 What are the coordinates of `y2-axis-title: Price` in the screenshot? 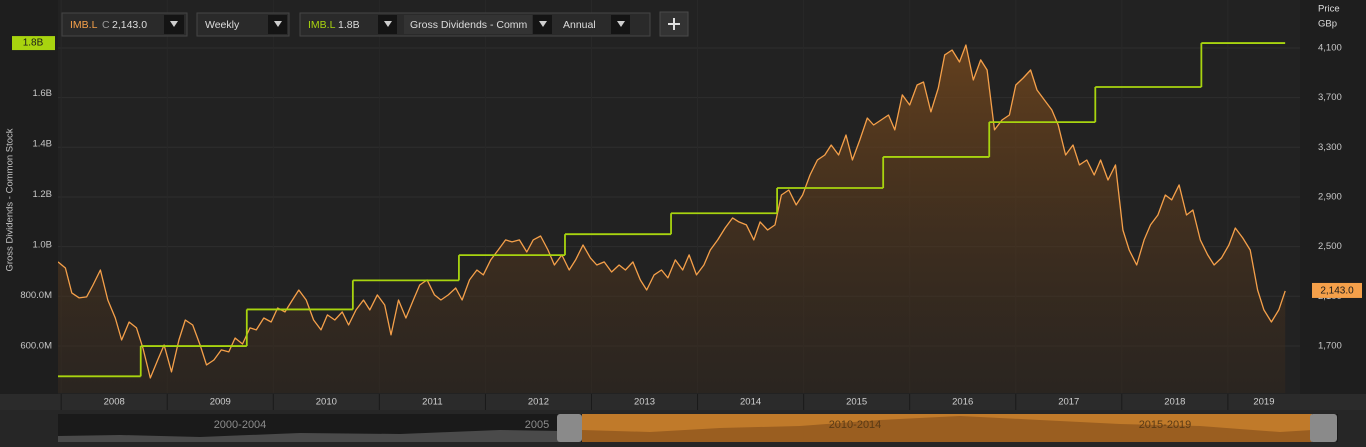 It's located at (1329, 9).